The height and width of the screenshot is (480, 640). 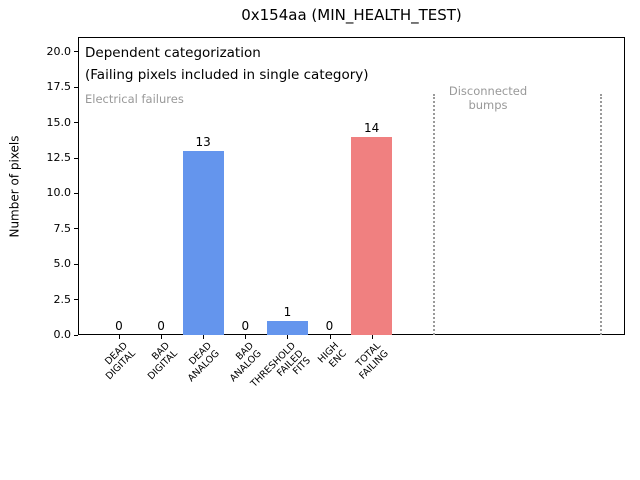 I want to click on bar-value-label: 1, so click(x=287, y=311).